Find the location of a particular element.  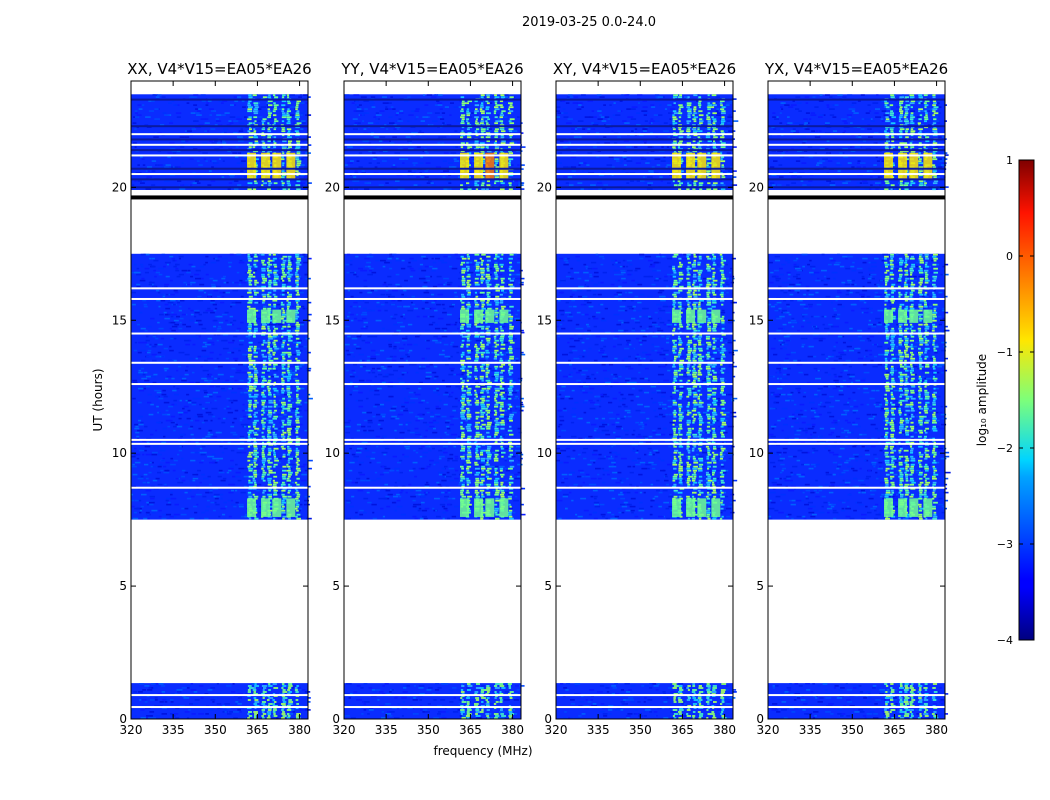

data-block is located at coordinates (219, 701).